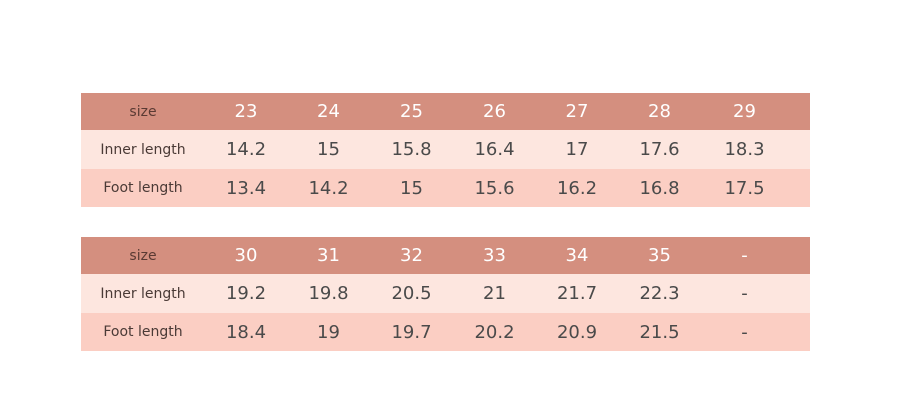  Describe the element at coordinates (577, 149) in the screenshot. I see `cell: 17` at that location.